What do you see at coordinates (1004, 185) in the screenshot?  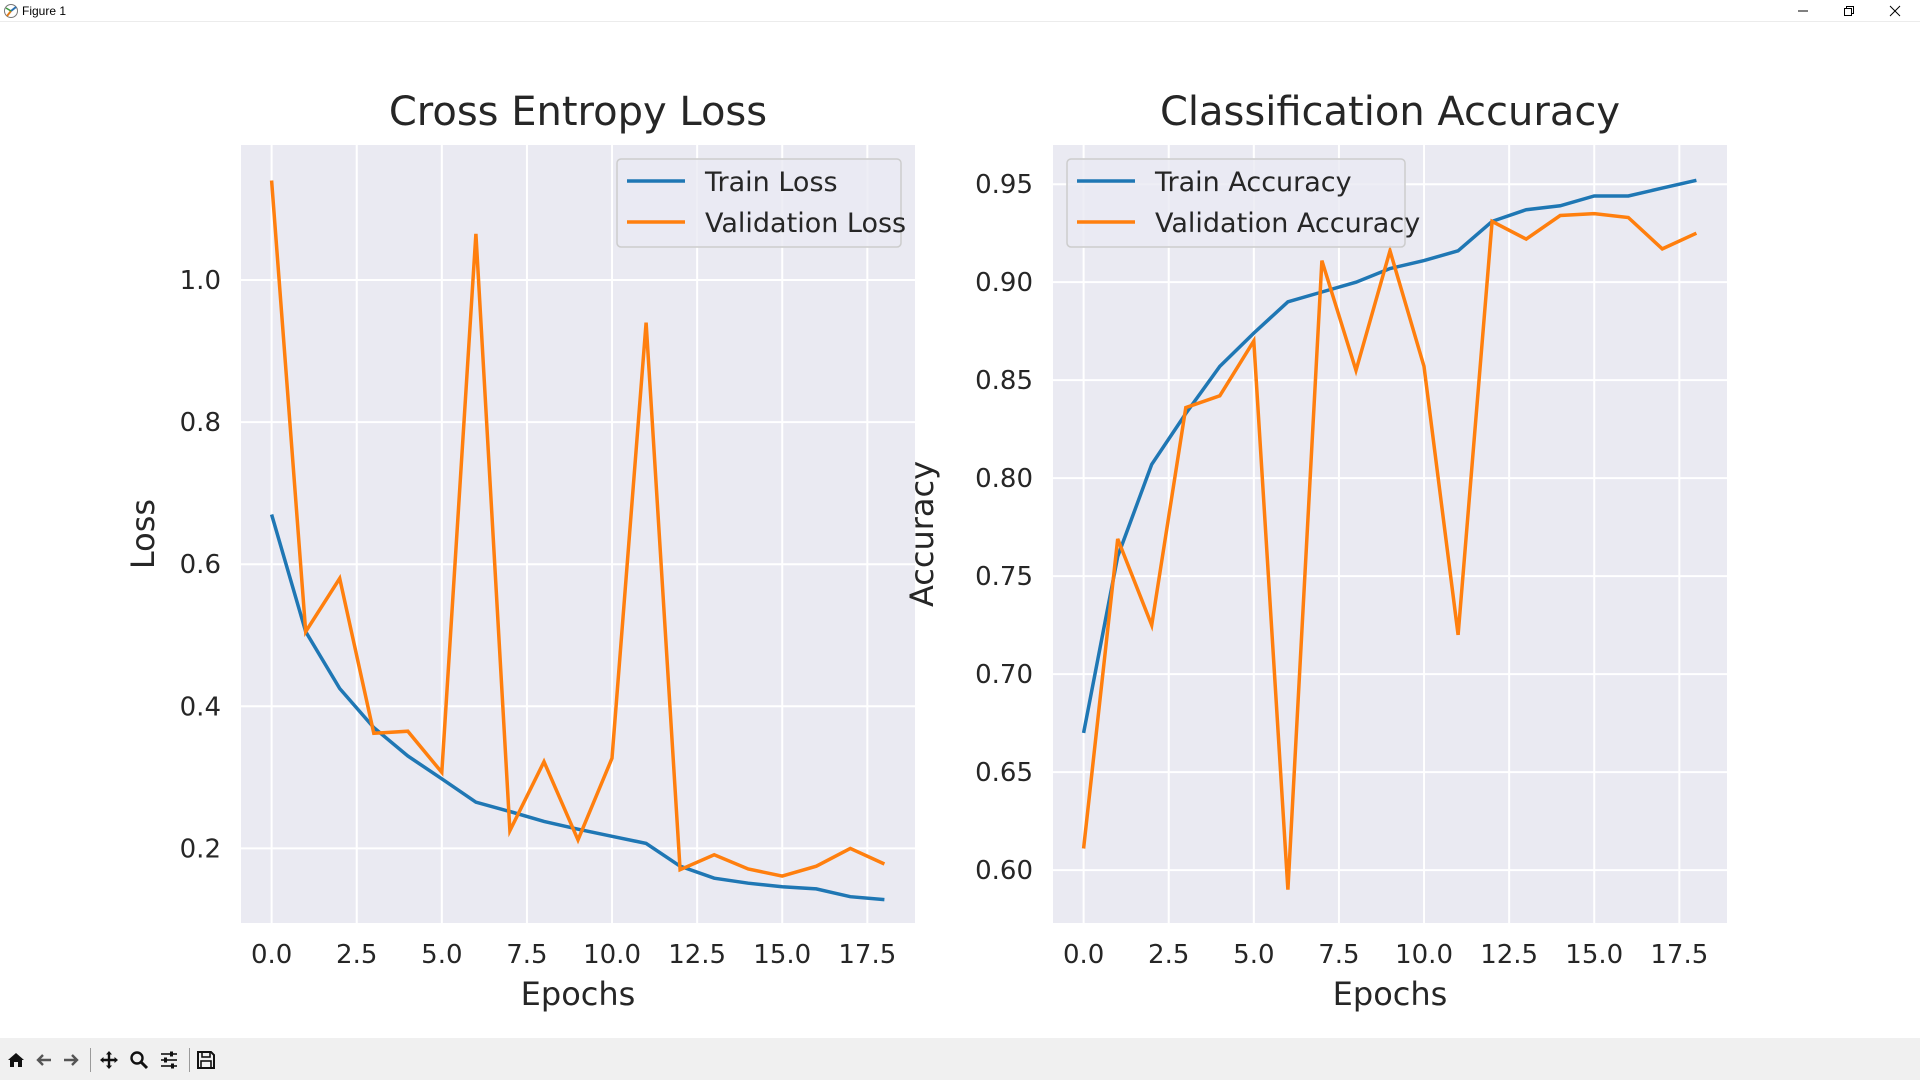 I see `y-tick-label: 0.95` at bounding box center [1004, 185].